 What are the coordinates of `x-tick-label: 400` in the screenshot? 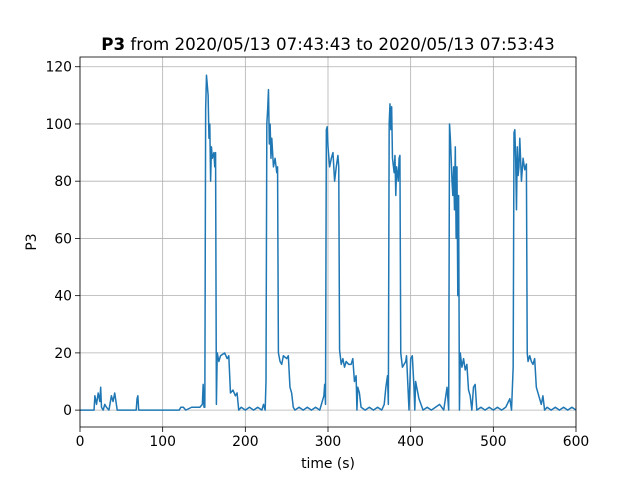 It's located at (410, 442).